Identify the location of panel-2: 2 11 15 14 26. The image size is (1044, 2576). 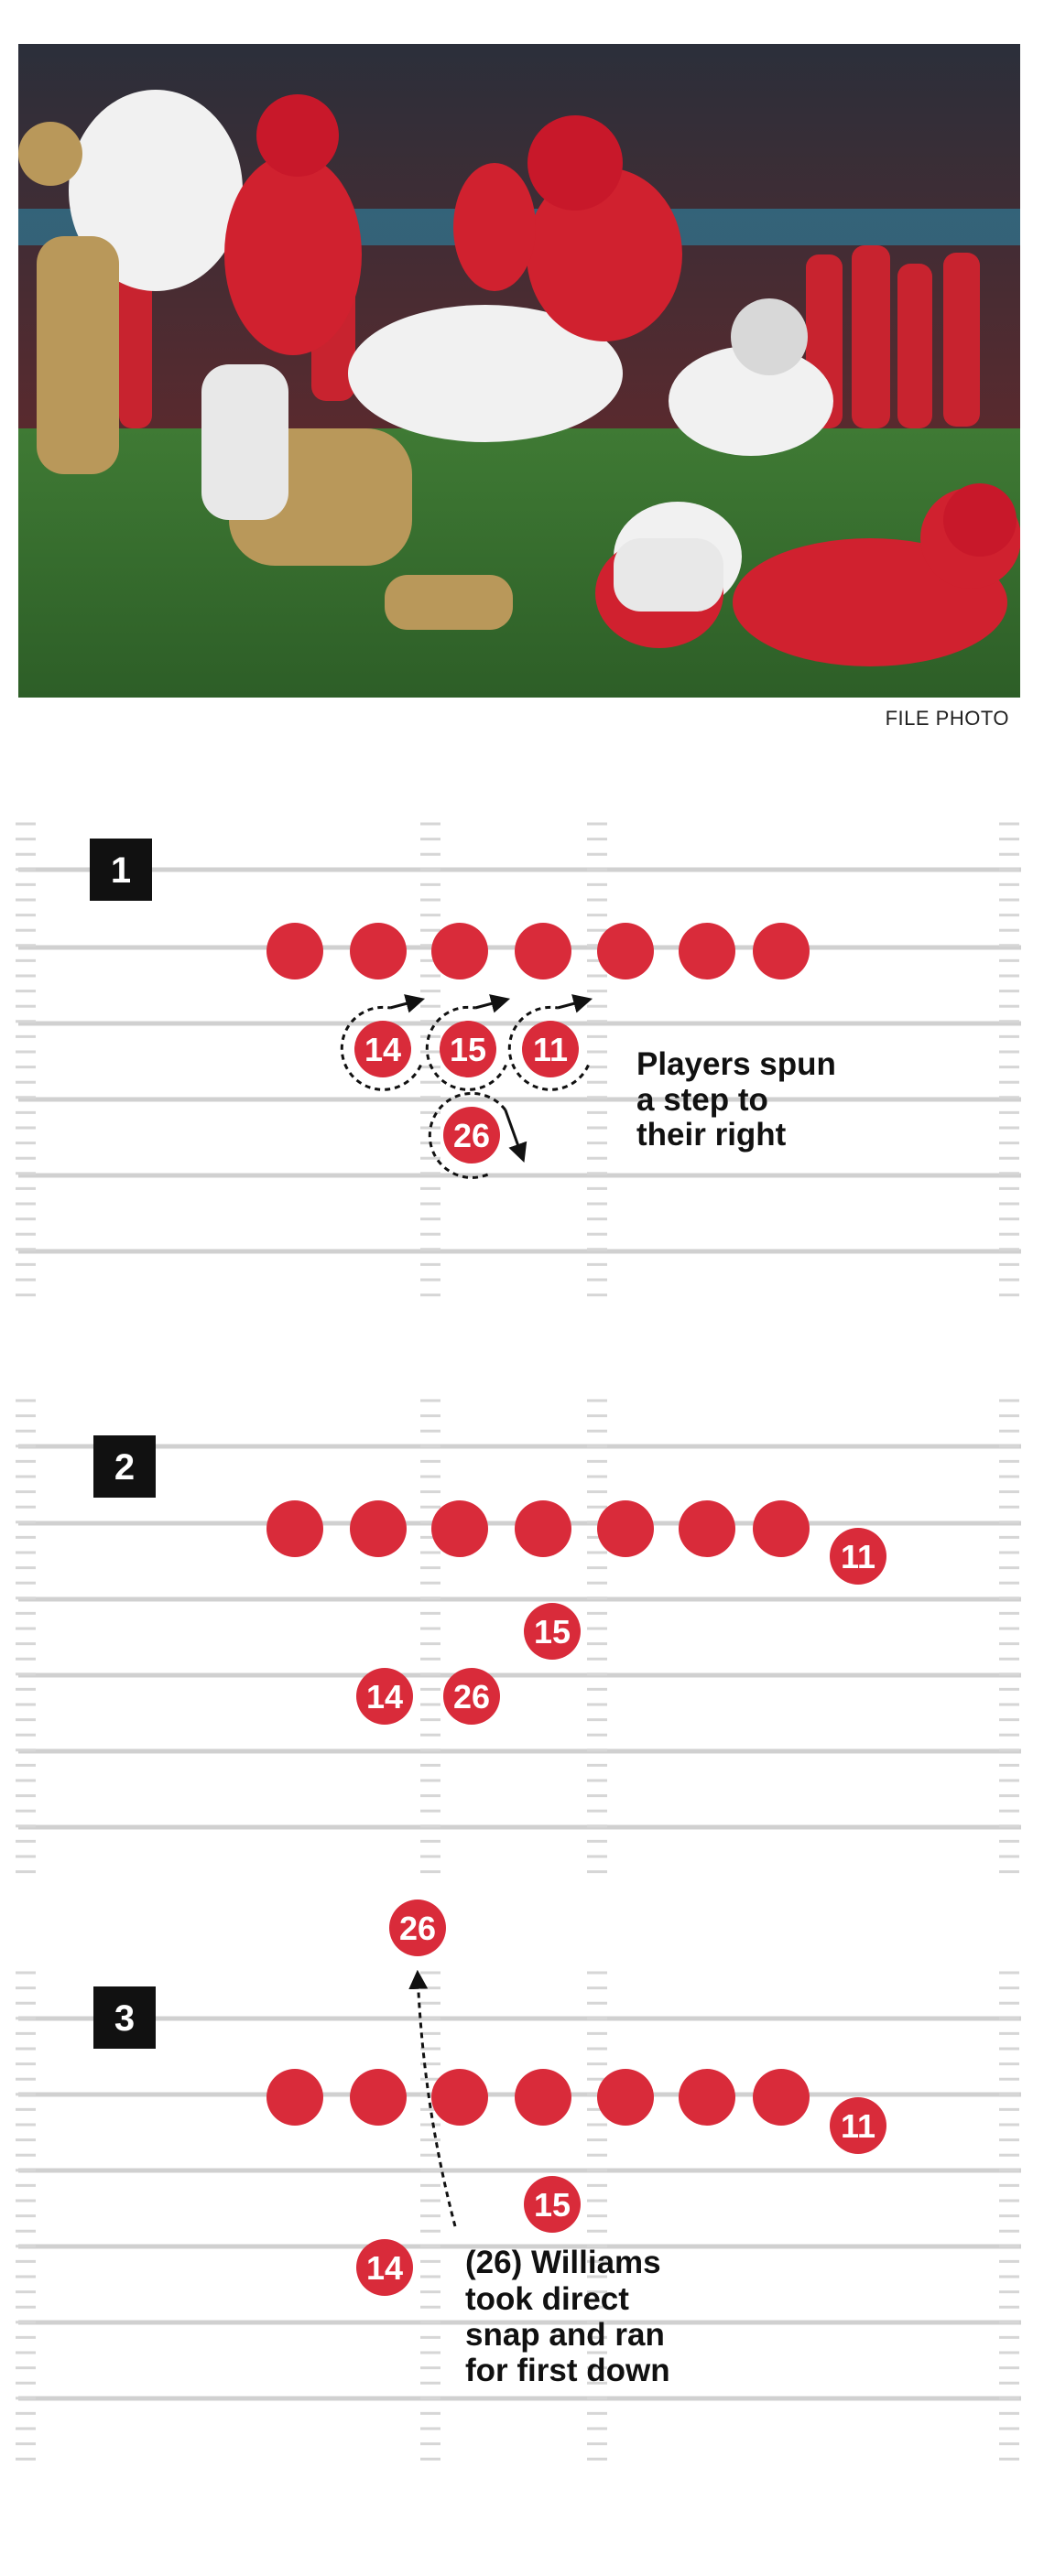
(489, 1580).